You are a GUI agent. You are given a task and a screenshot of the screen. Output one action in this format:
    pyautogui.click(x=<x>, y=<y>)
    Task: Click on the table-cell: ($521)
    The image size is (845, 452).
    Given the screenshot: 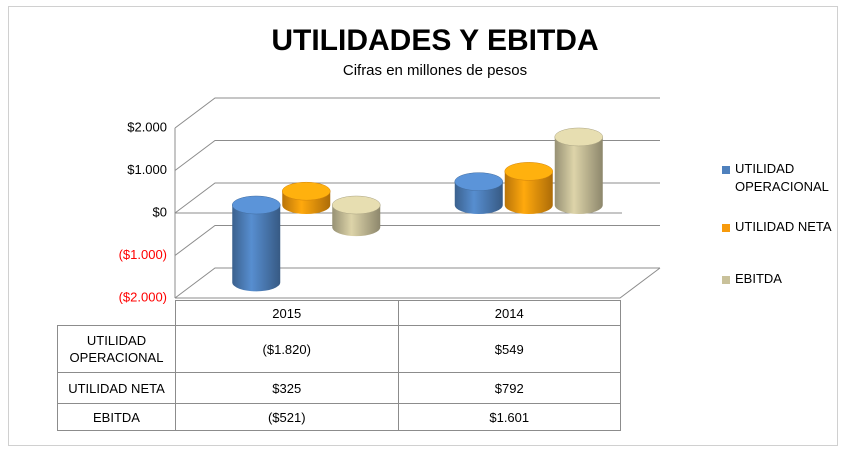 What is the action you would take?
    pyautogui.click(x=287, y=417)
    